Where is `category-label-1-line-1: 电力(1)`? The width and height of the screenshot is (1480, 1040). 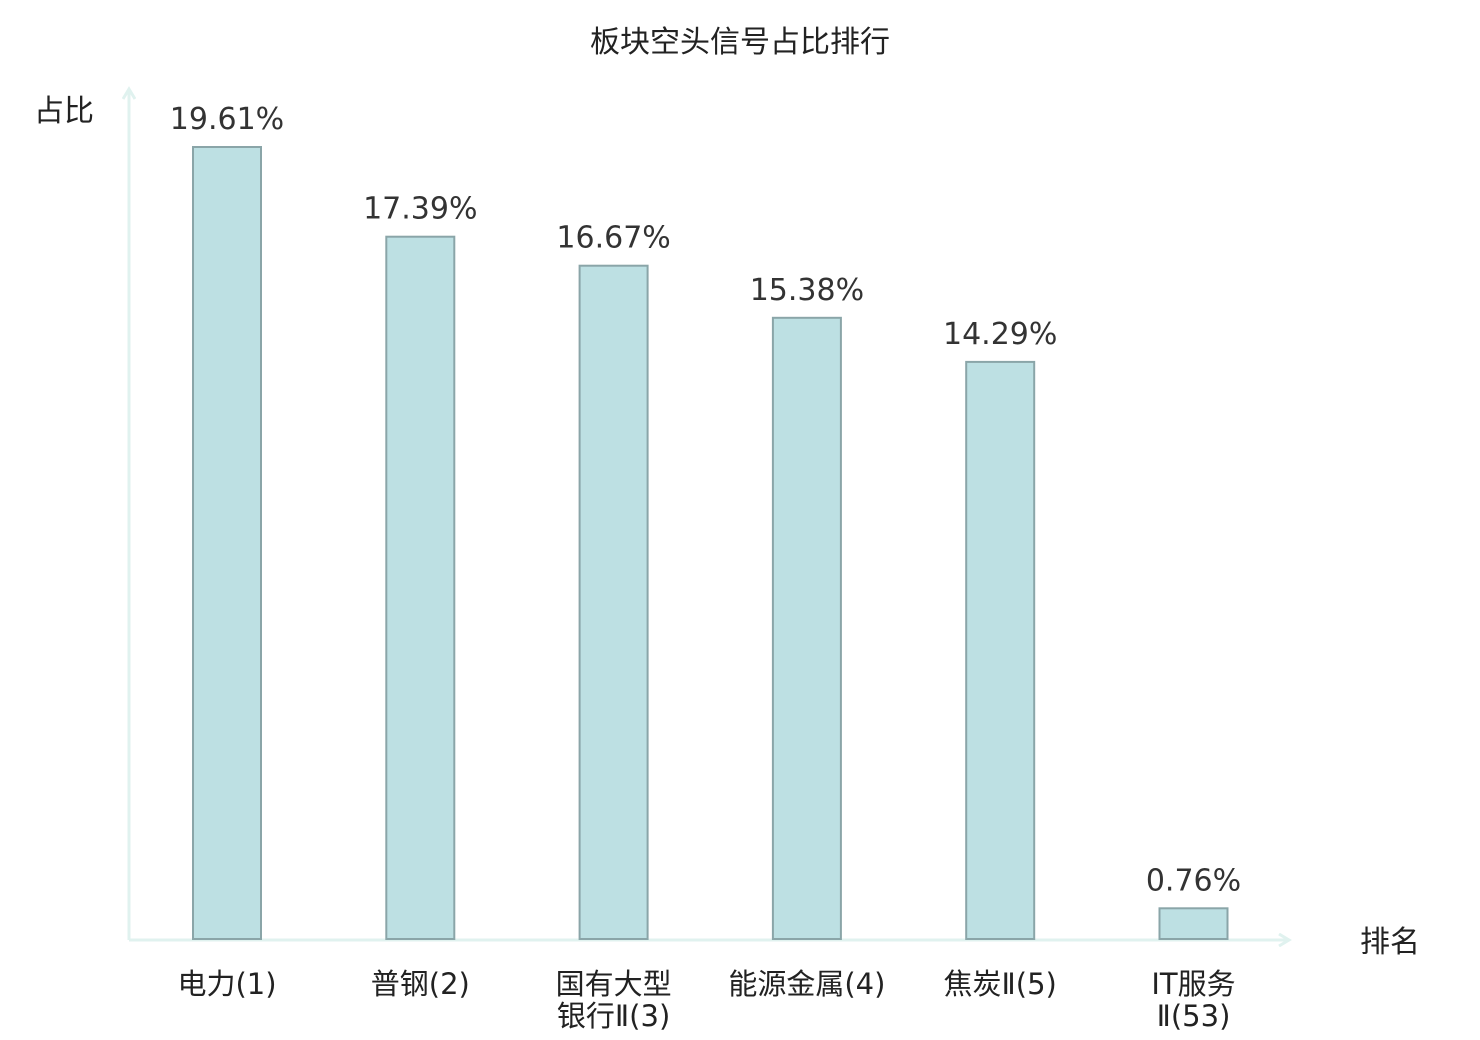
category-label-1-line-1: 电力(1) is located at coordinates (226, 984).